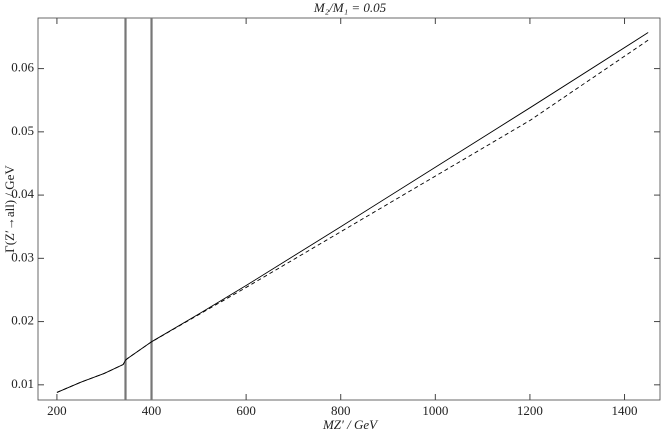 Image resolution: width=663 pixels, height=436 pixels. What do you see at coordinates (22, 256) in the screenshot?
I see `y-tick-label: 0.03` at bounding box center [22, 256].